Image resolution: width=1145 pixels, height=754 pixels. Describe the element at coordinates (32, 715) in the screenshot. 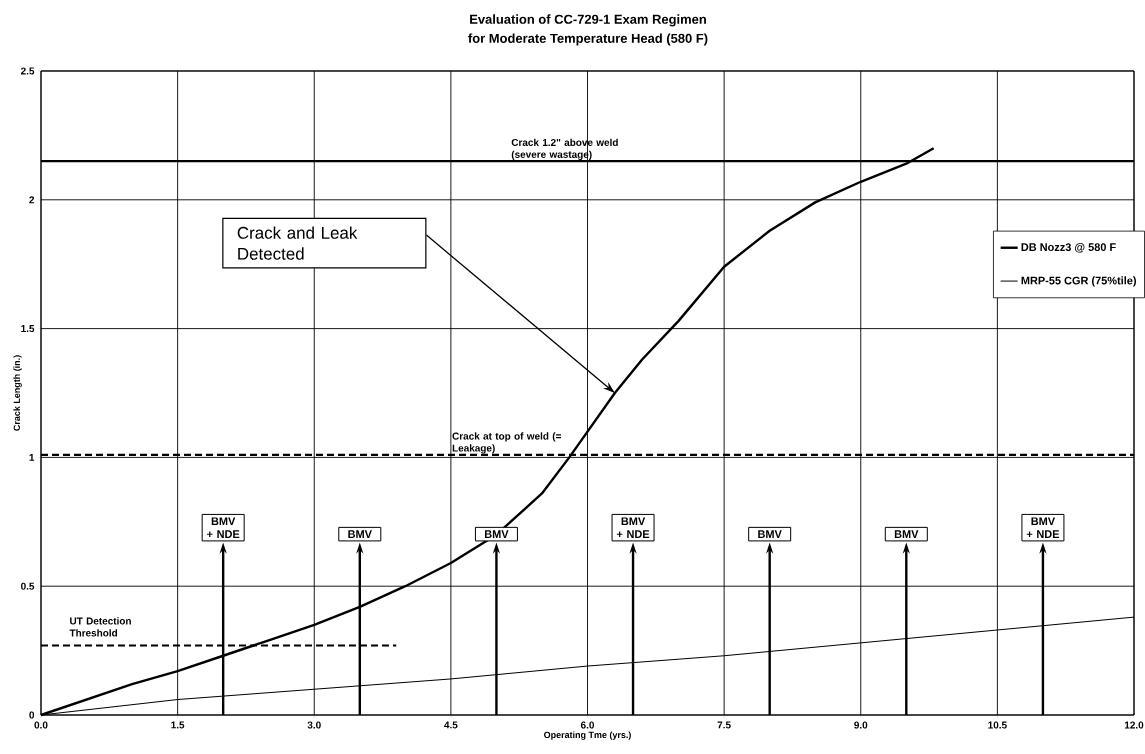

I see `y-tick-label: 0` at that location.